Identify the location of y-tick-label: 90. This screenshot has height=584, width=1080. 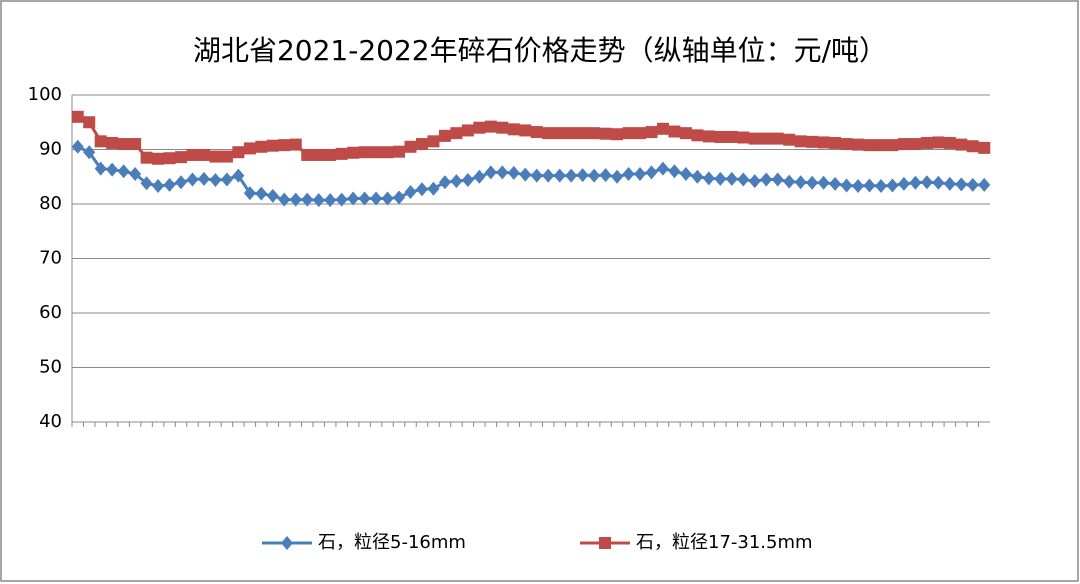
(50, 149).